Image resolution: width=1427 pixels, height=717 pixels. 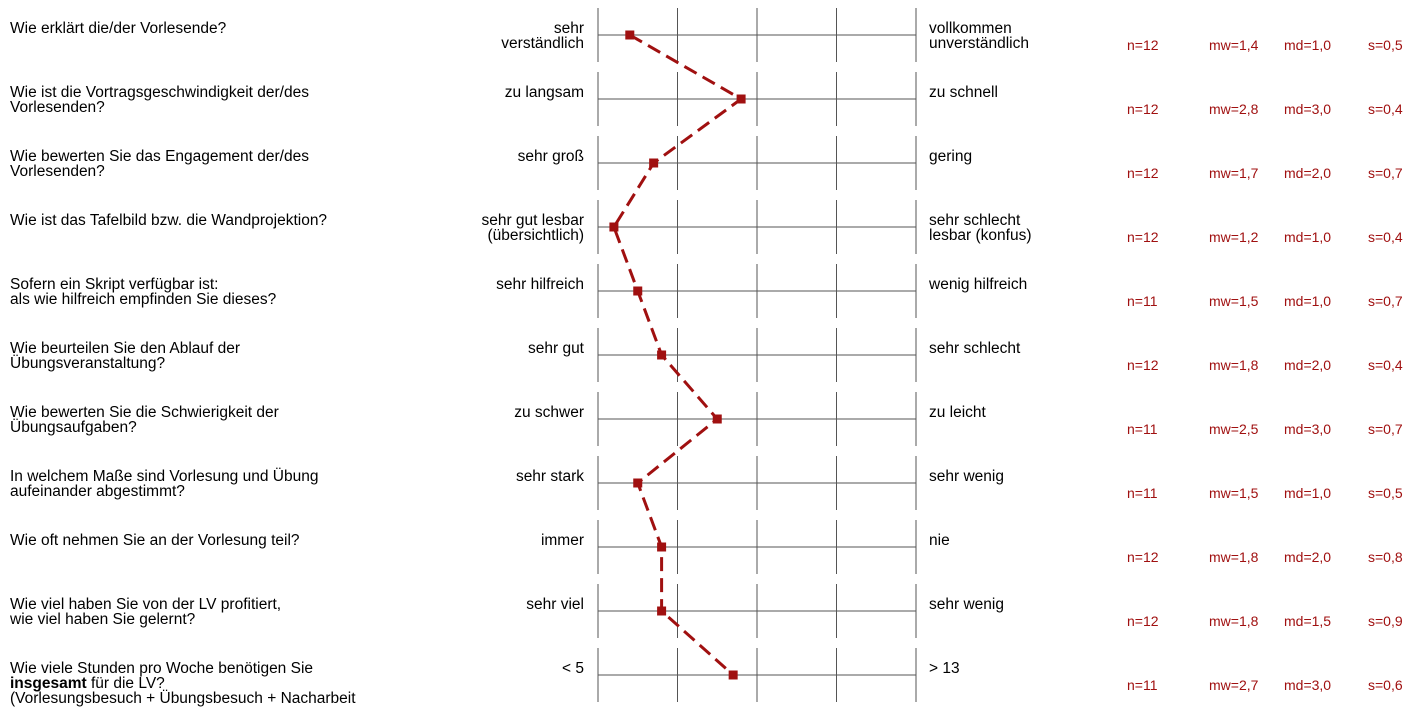 I want to click on text-line: verständlich, so click(x=542, y=43).